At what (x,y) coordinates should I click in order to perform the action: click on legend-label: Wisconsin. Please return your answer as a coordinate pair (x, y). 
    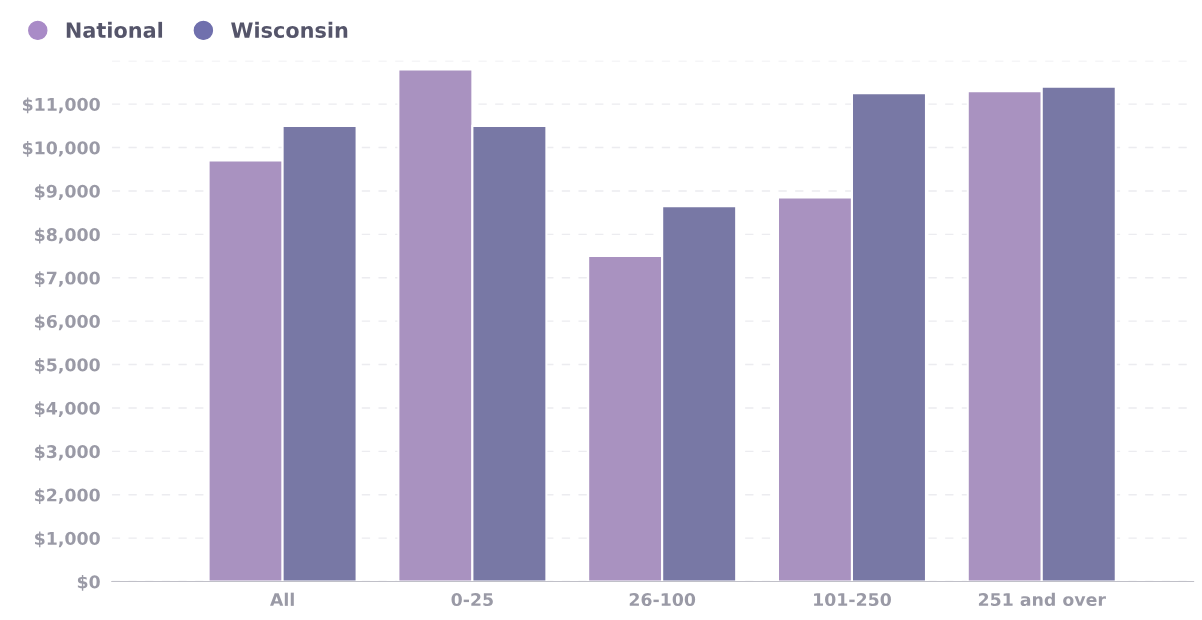
    Looking at the image, I should click on (289, 29).